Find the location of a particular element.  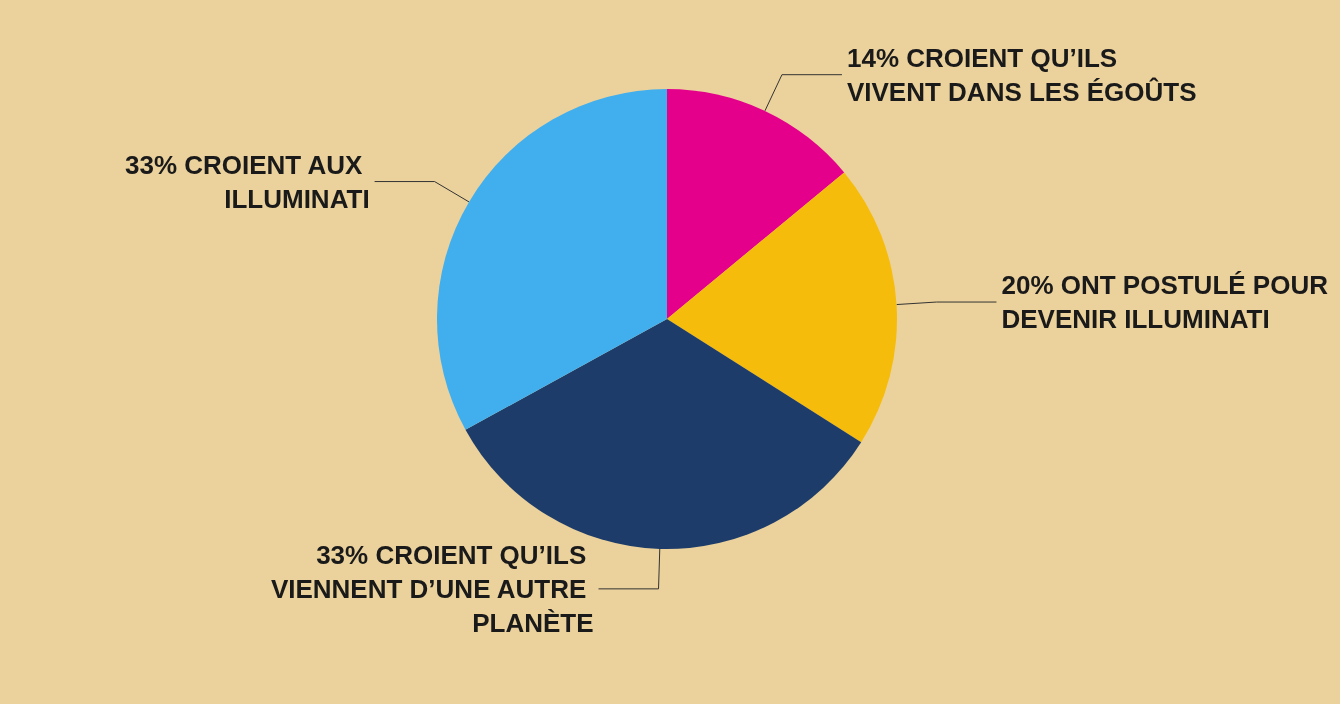

slice-label: 20% ONT POSTULÉ POUR DEVENIR ILLUMINATI is located at coordinates (1168, 302).